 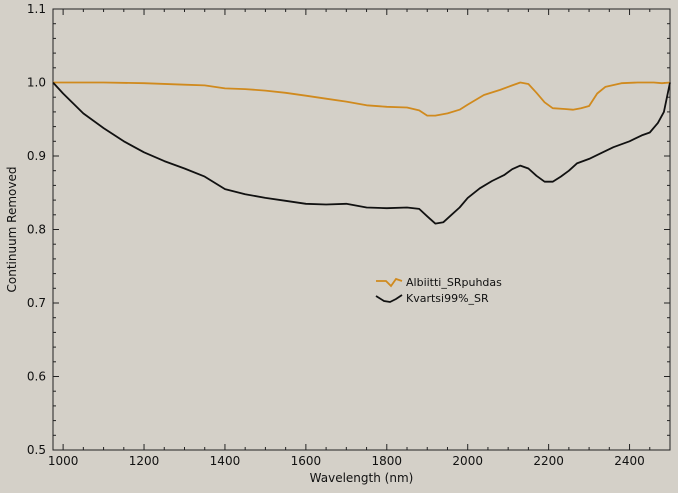 I want to click on legend: Albiitti_SRpuhdas Kvartsi99%_SR, so click(x=438, y=290).